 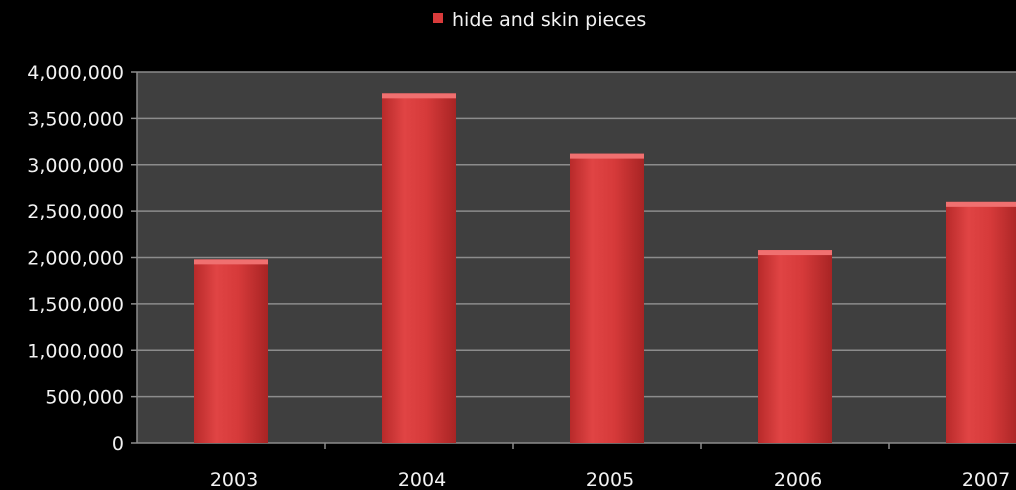 What do you see at coordinates (438, 18) in the screenshot?
I see `legend-swatch-icon` at bounding box center [438, 18].